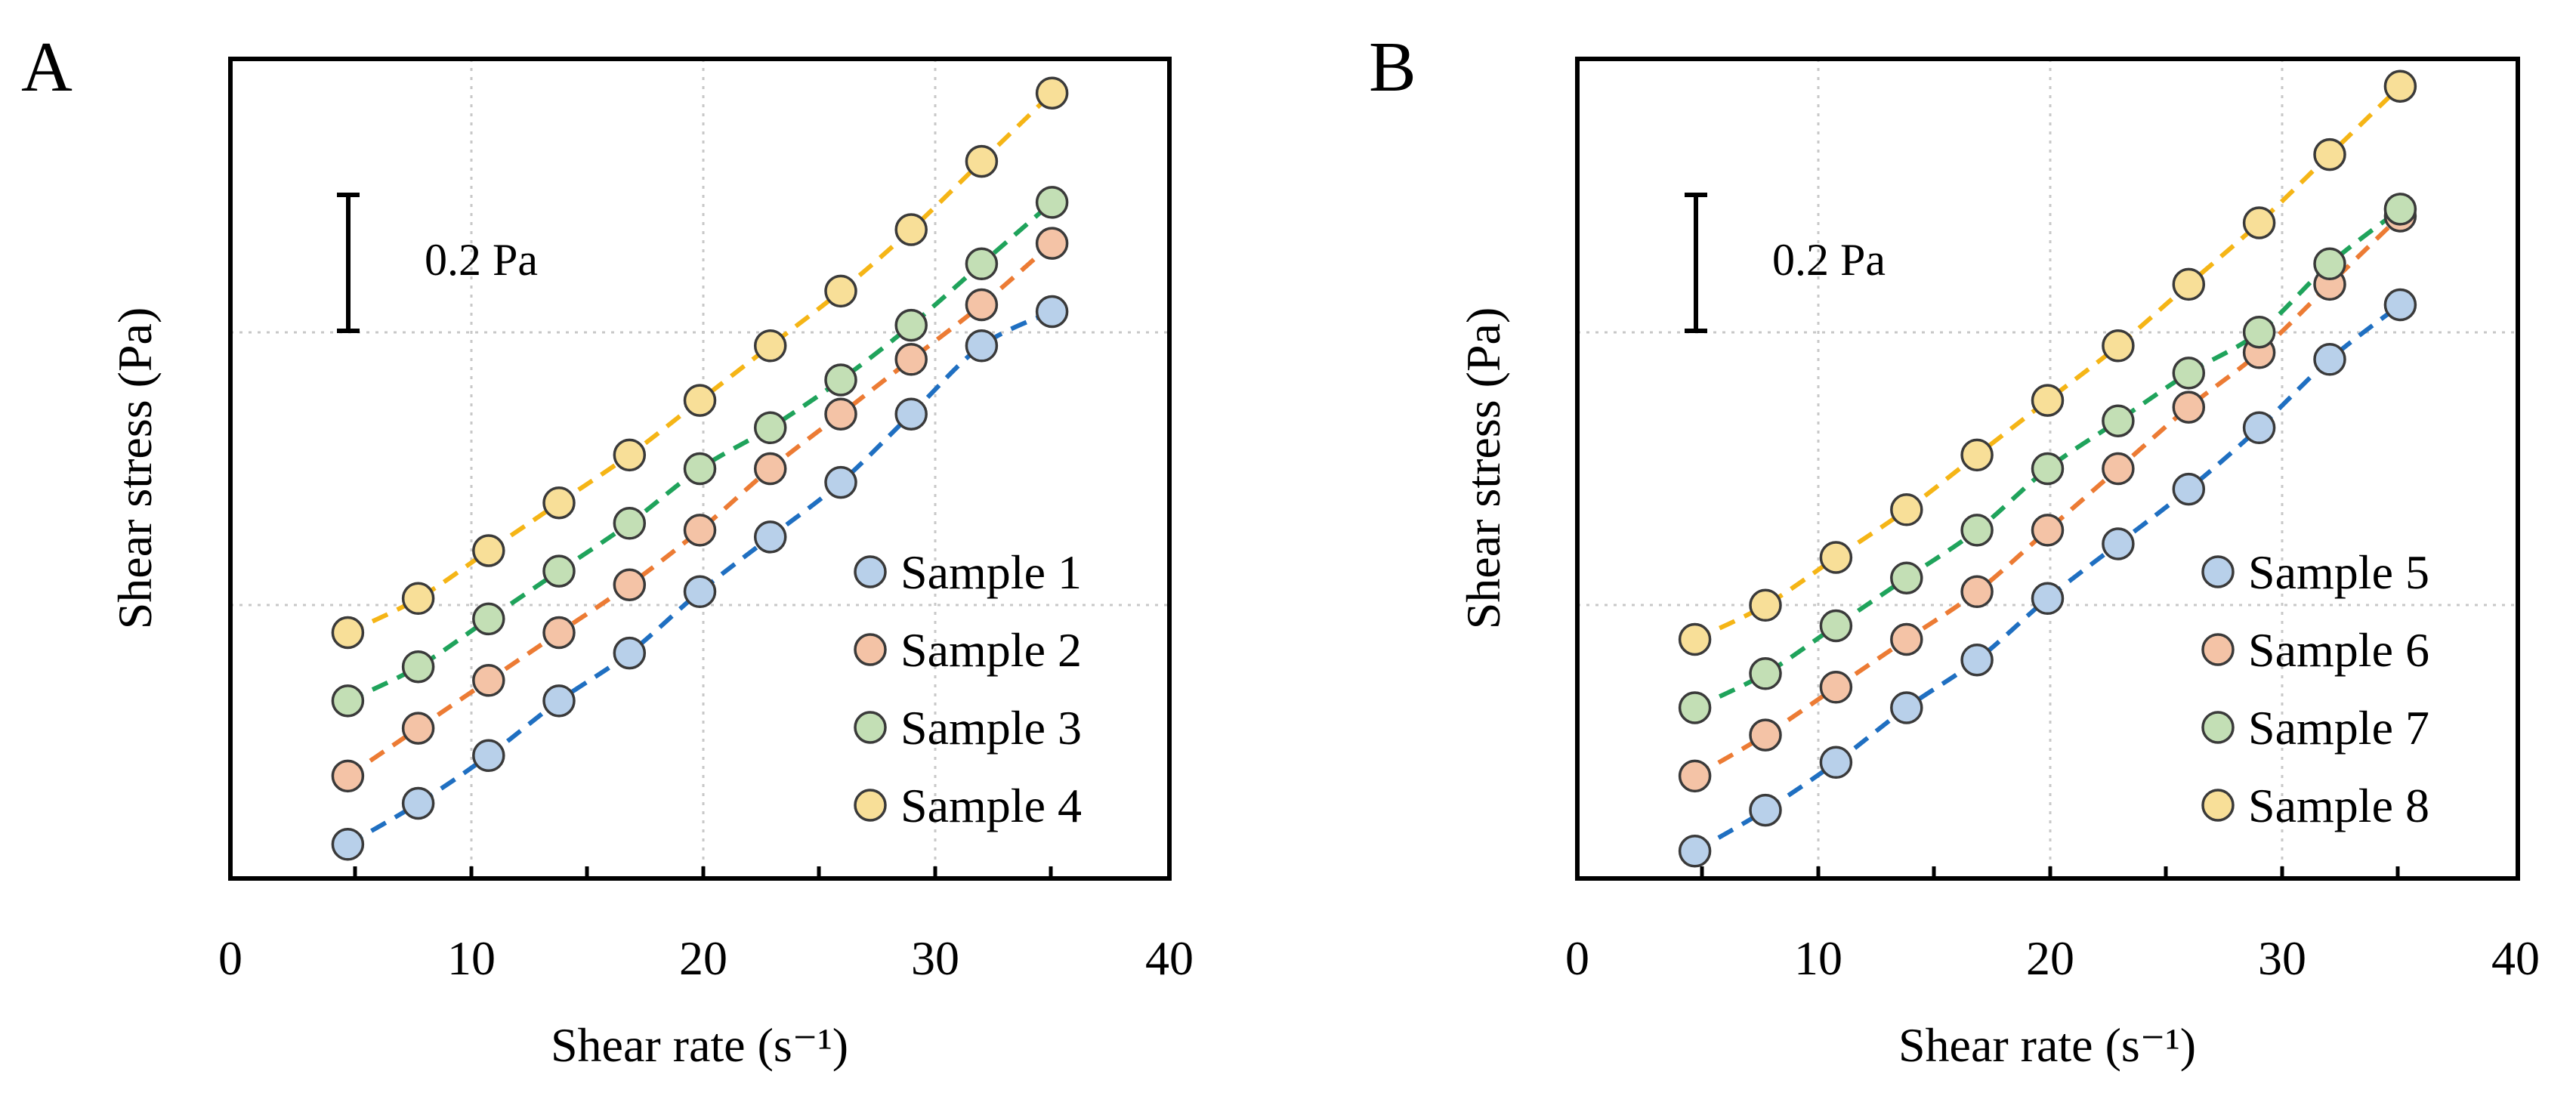  I want to click on legend-label-sample-7: Sample 7, so click(2338, 728).